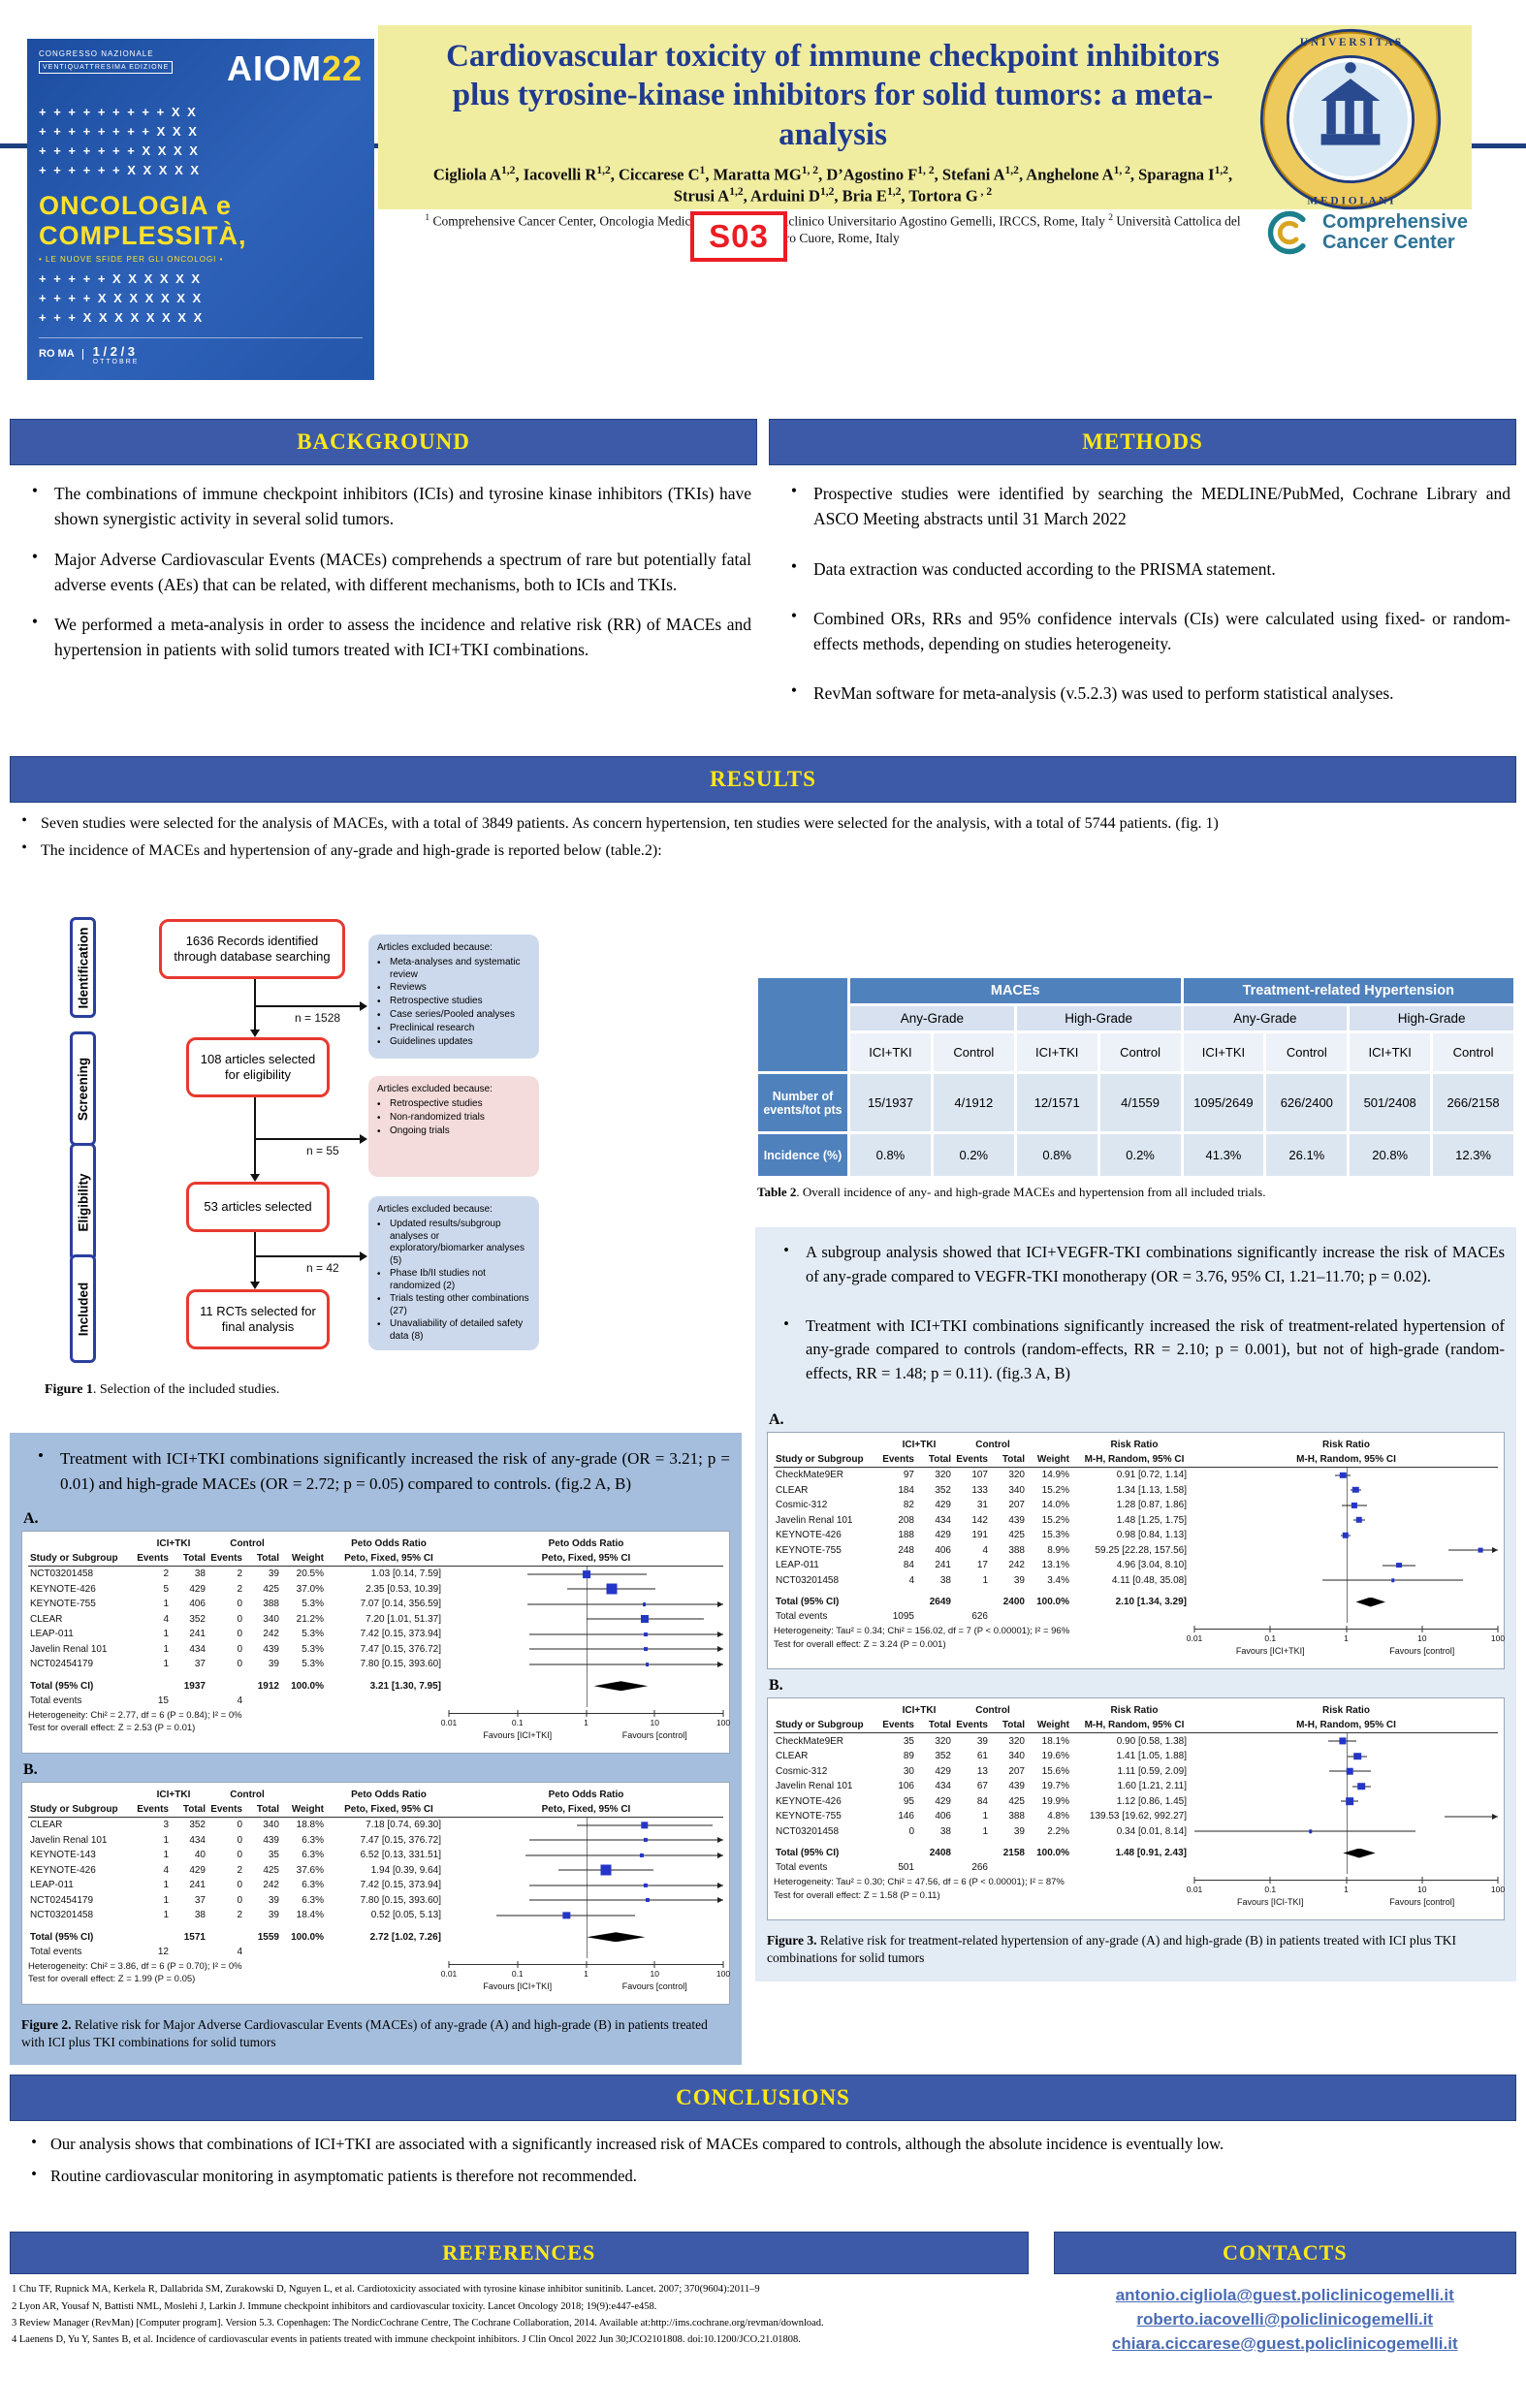  What do you see at coordinates (239, 1700) in the screenshot?
I see `forest-cell: 4` at bounding box center [239, 1700].